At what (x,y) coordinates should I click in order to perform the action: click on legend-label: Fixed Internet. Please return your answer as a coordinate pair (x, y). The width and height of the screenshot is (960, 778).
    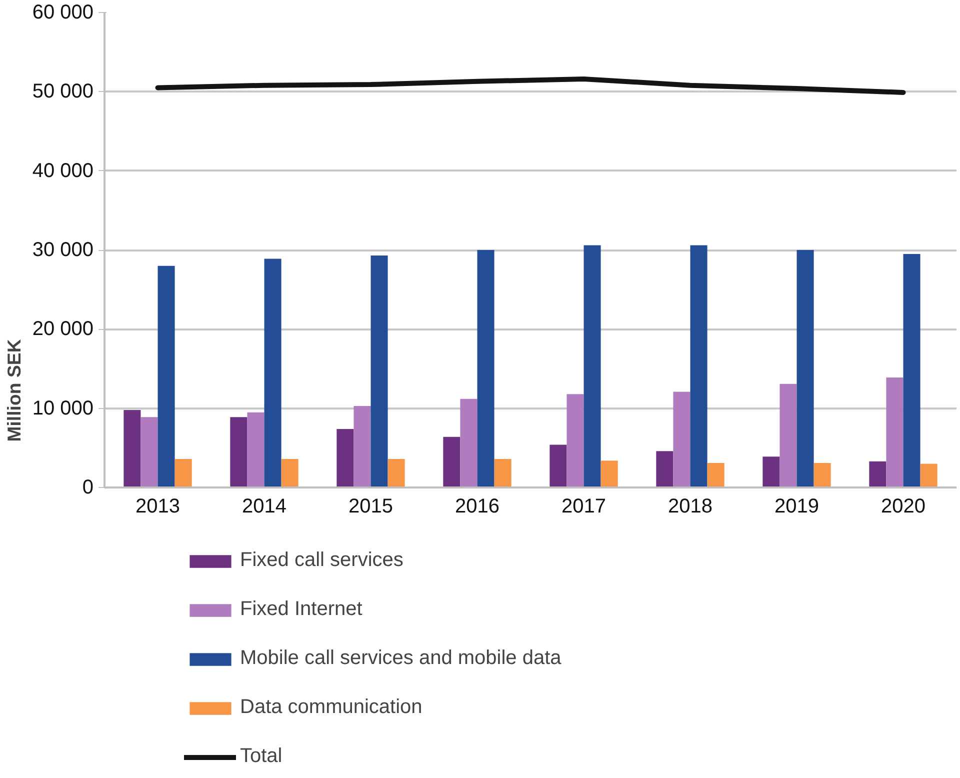
    Looking at the image, I should click on (301, 609).